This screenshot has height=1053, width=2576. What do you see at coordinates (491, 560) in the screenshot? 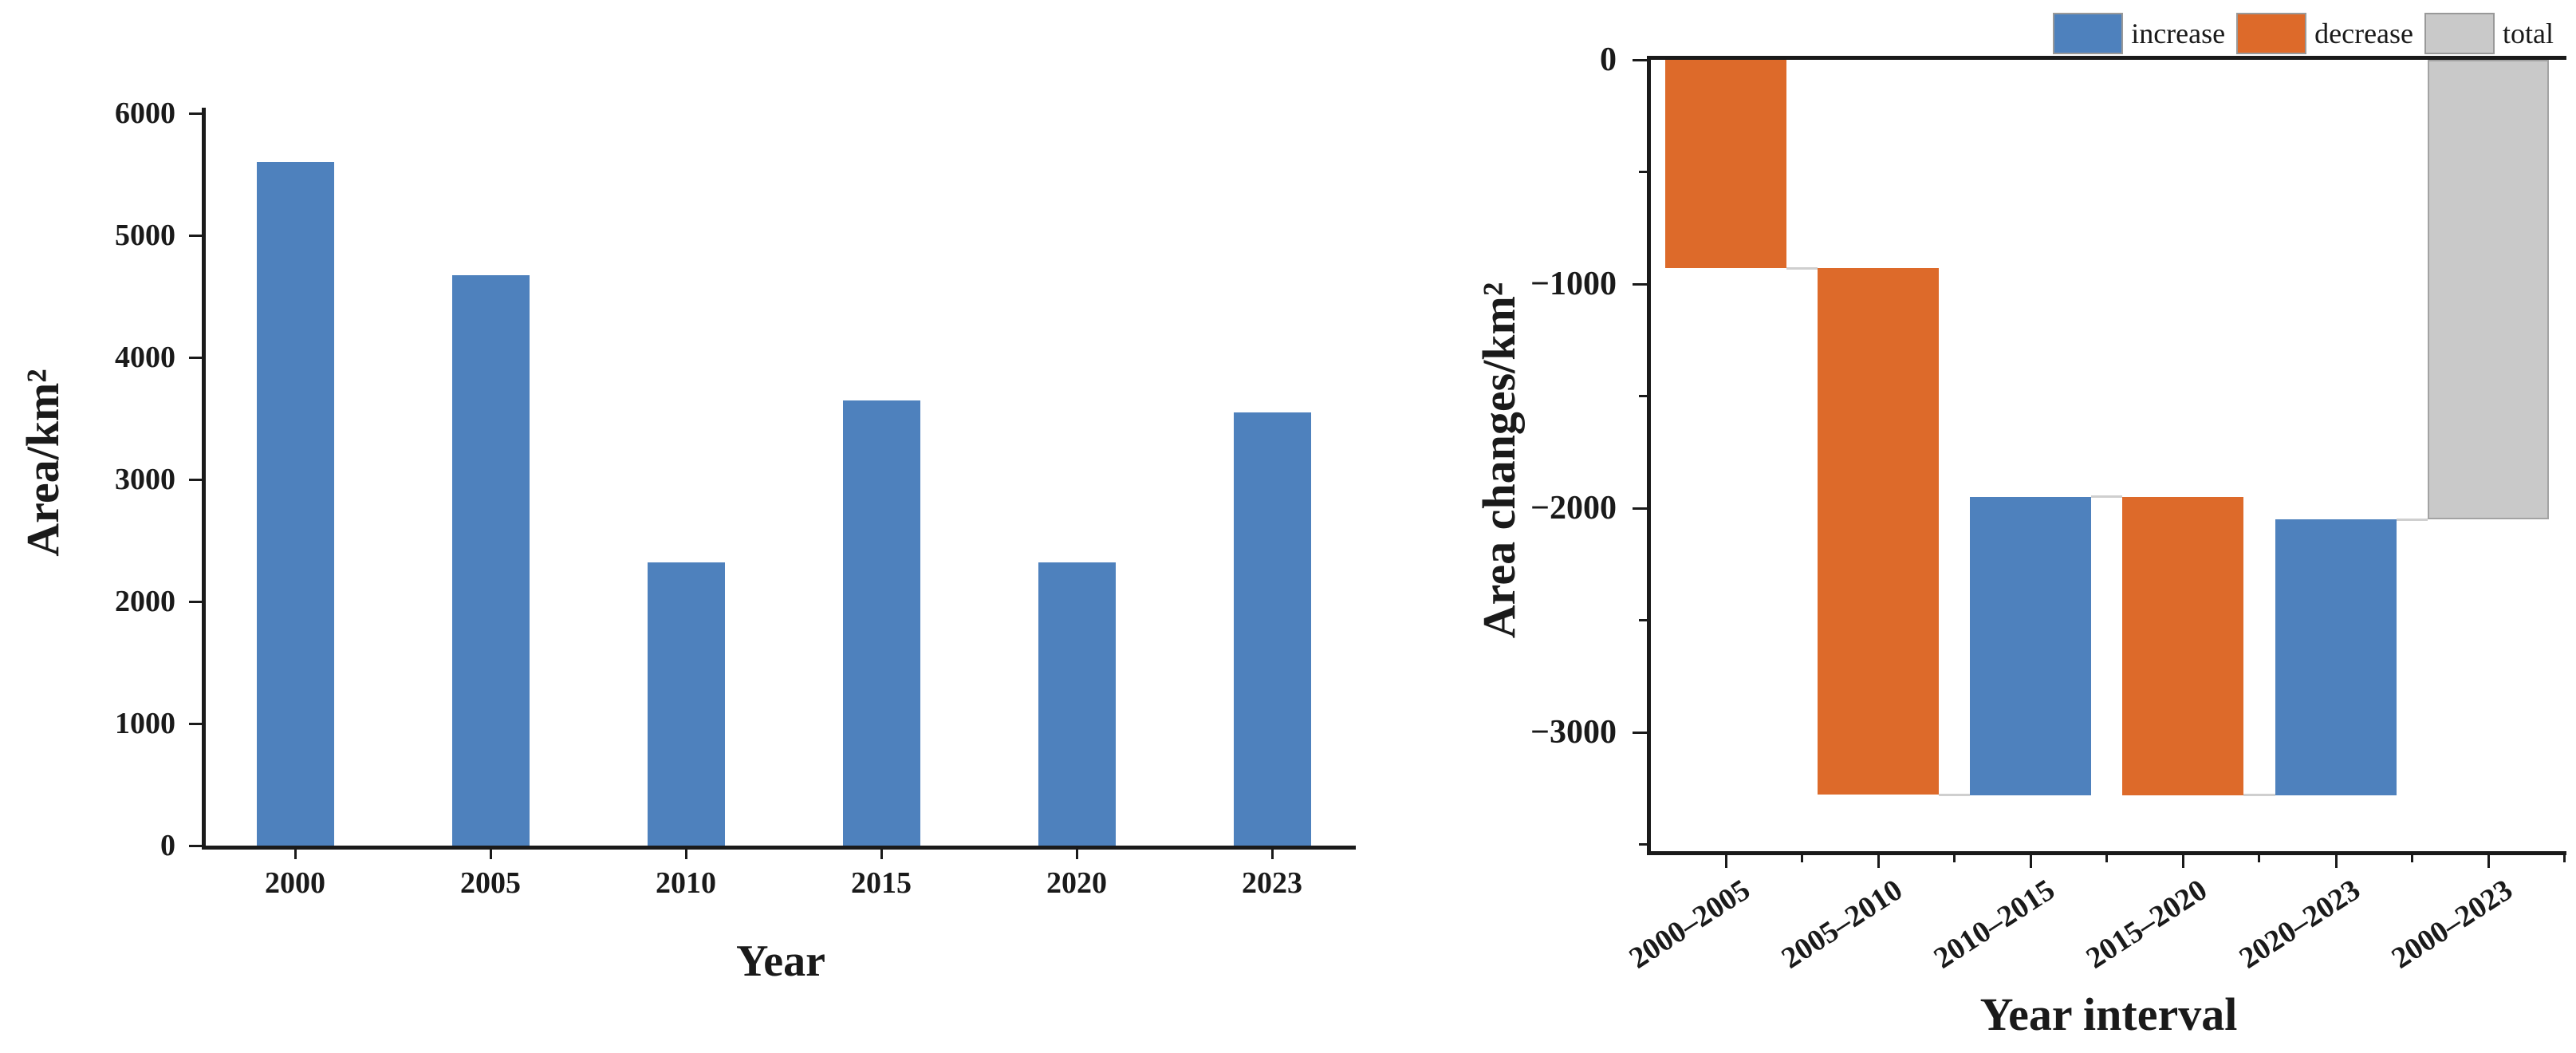
I see `bar-2005` at bounding box center [491, 560].